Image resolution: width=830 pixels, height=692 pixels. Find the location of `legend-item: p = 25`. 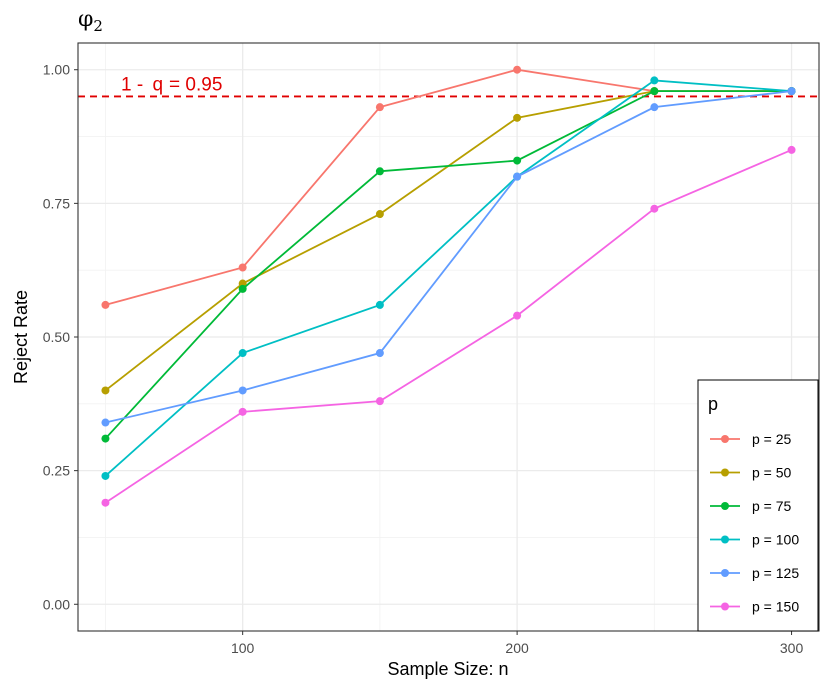

legend-item: p = 25 is located at coordinates (751, 439).